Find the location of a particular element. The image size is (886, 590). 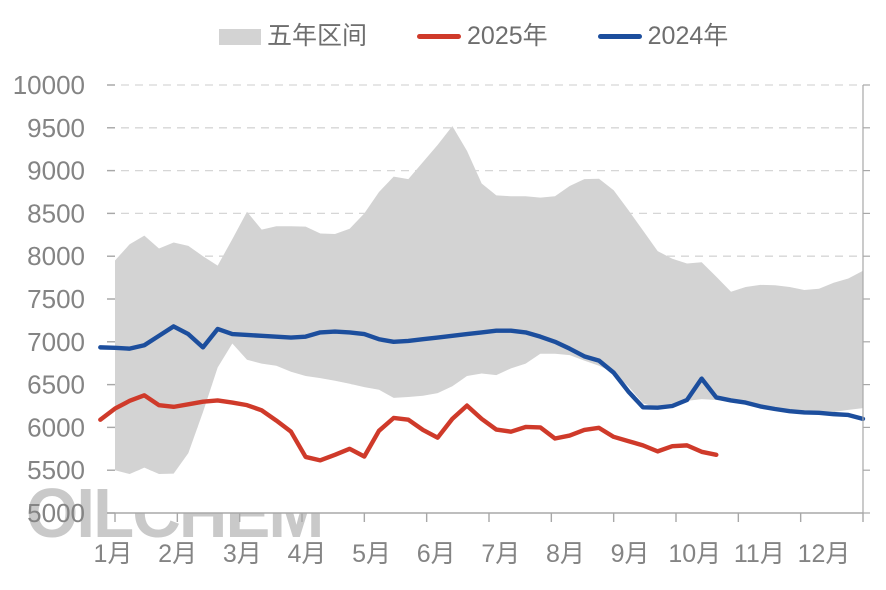

y-tick-label-5500: 5500 is located at coordinates (56, 470).